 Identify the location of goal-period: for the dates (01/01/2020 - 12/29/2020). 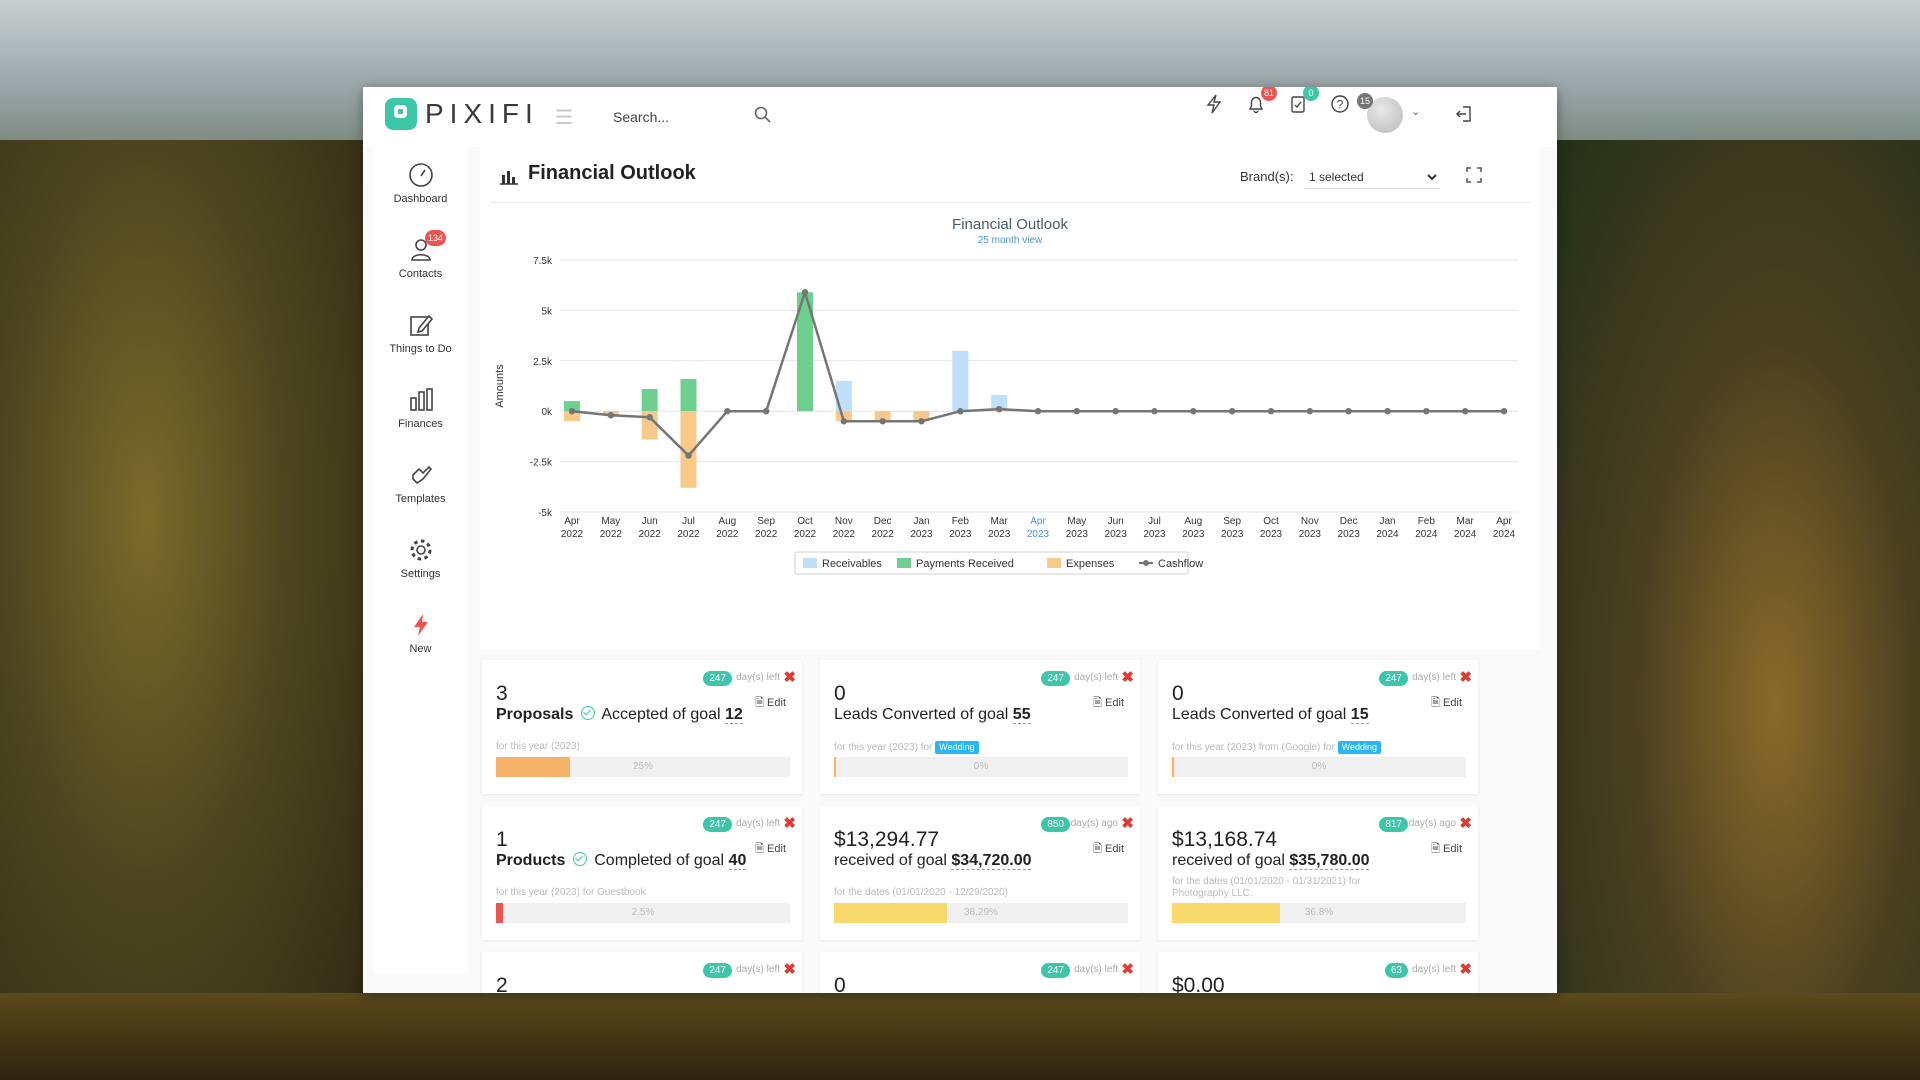
(921, 892).